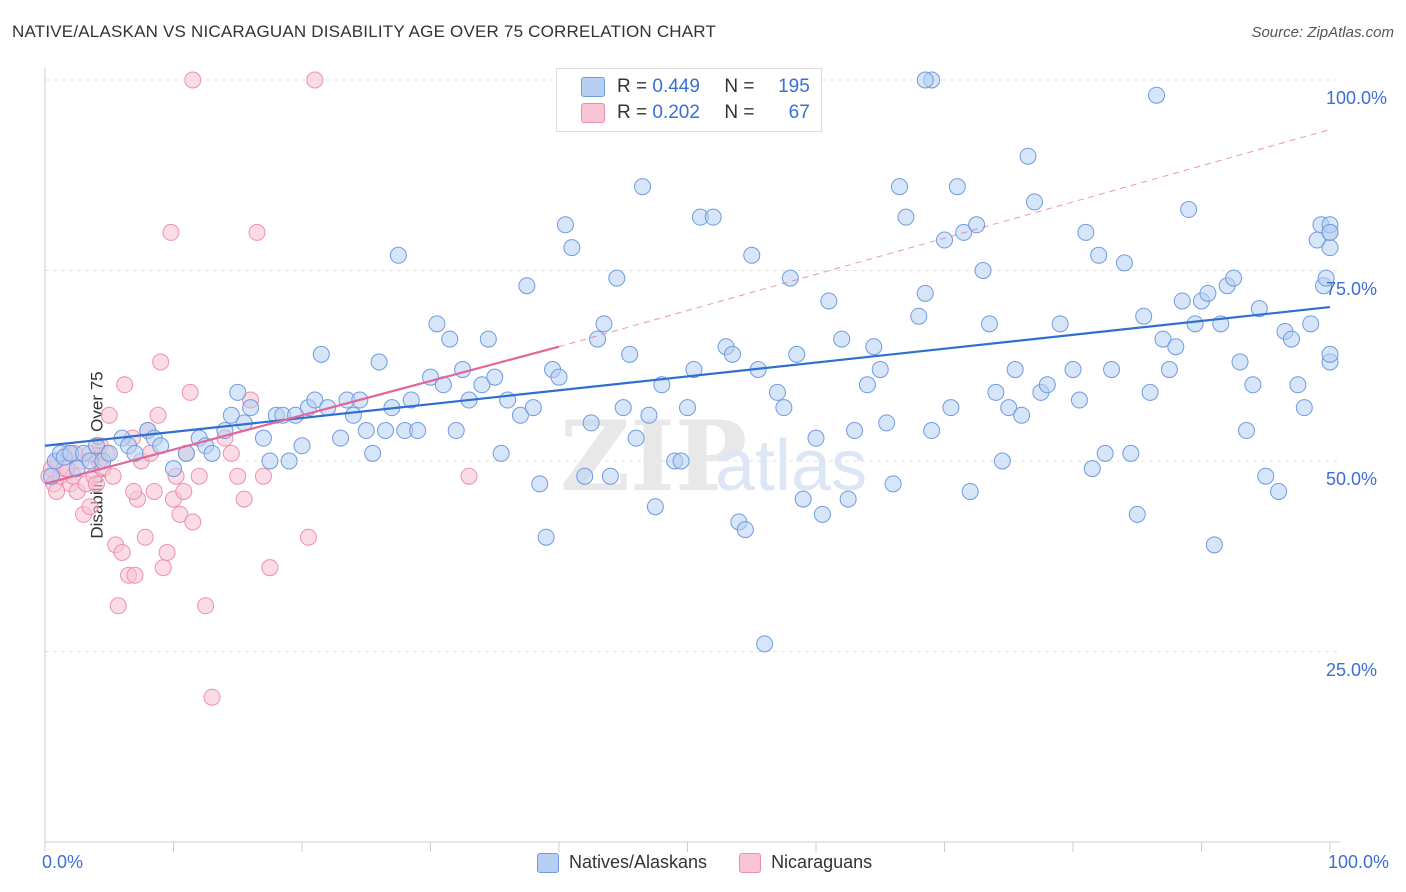 The height and width of the screenshot is (892, 1406). What do you see at coordinates (302, 415) in the screenshot?
I see `trend-line-nicaraguans` at bounding box center [302, 415].